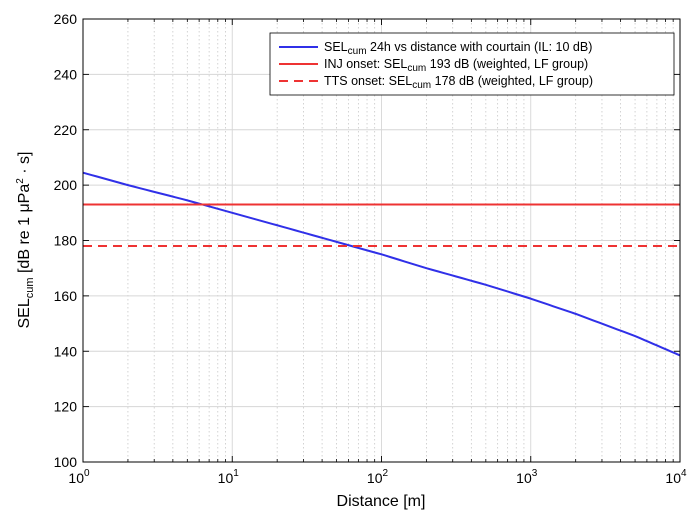 The height and width of the screenshot is (519, 692). I want to click on y-axis-label-rest: [dB re 1 μPa, so click(24, 231).